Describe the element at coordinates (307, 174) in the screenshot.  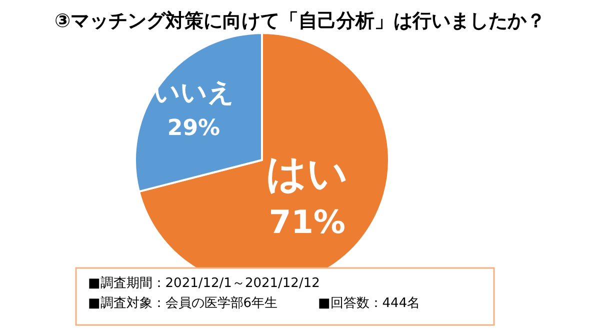
I see `slice-label: はい` at that location.